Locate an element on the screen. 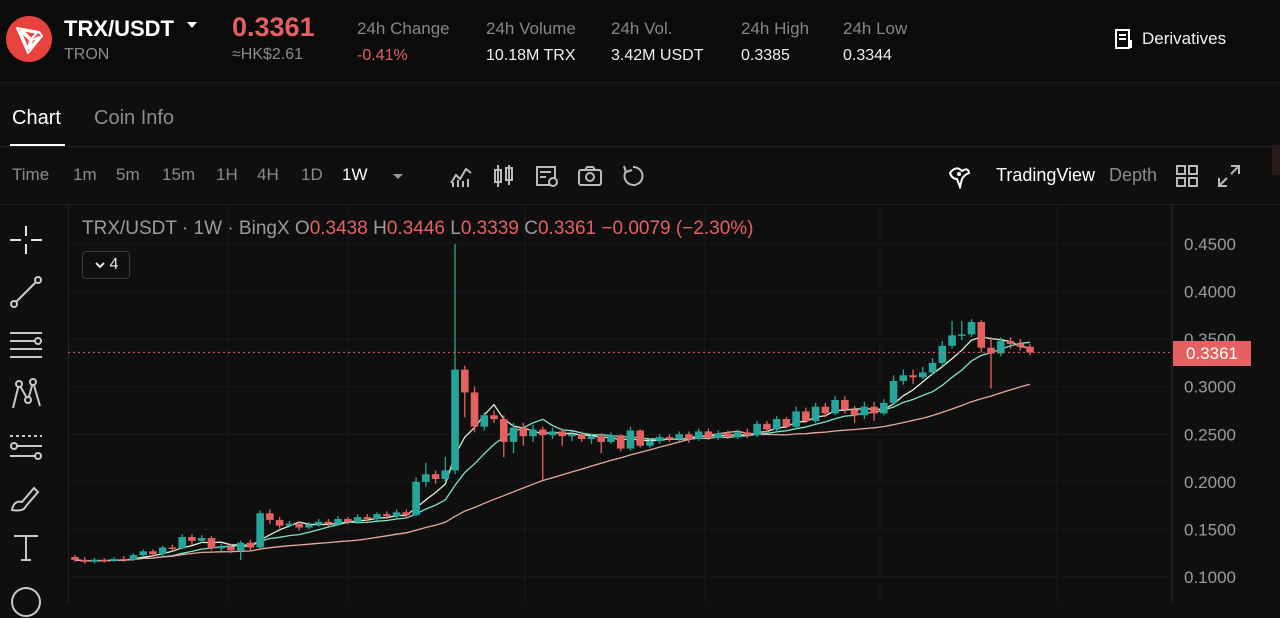 This screenshot has width=1280, height=618. trend-line-icon is located at coordinates (26, 292).